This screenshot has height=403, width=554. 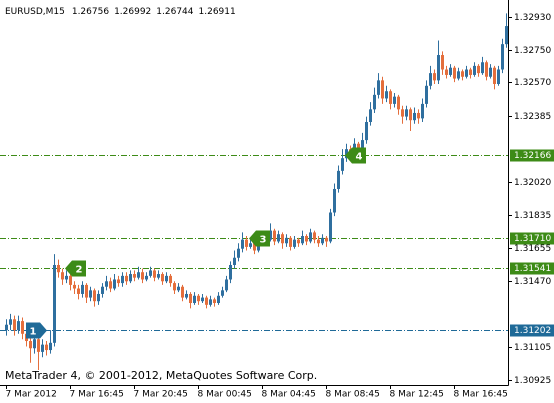 I want to click on header-open: 1.26756, so click(x=90, y=12).